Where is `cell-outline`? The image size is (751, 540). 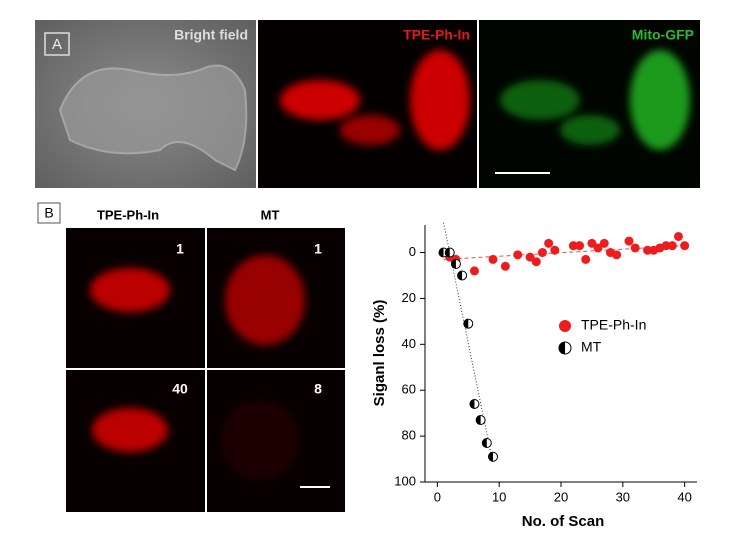
cell-outline is located at coordinates (153, 118).